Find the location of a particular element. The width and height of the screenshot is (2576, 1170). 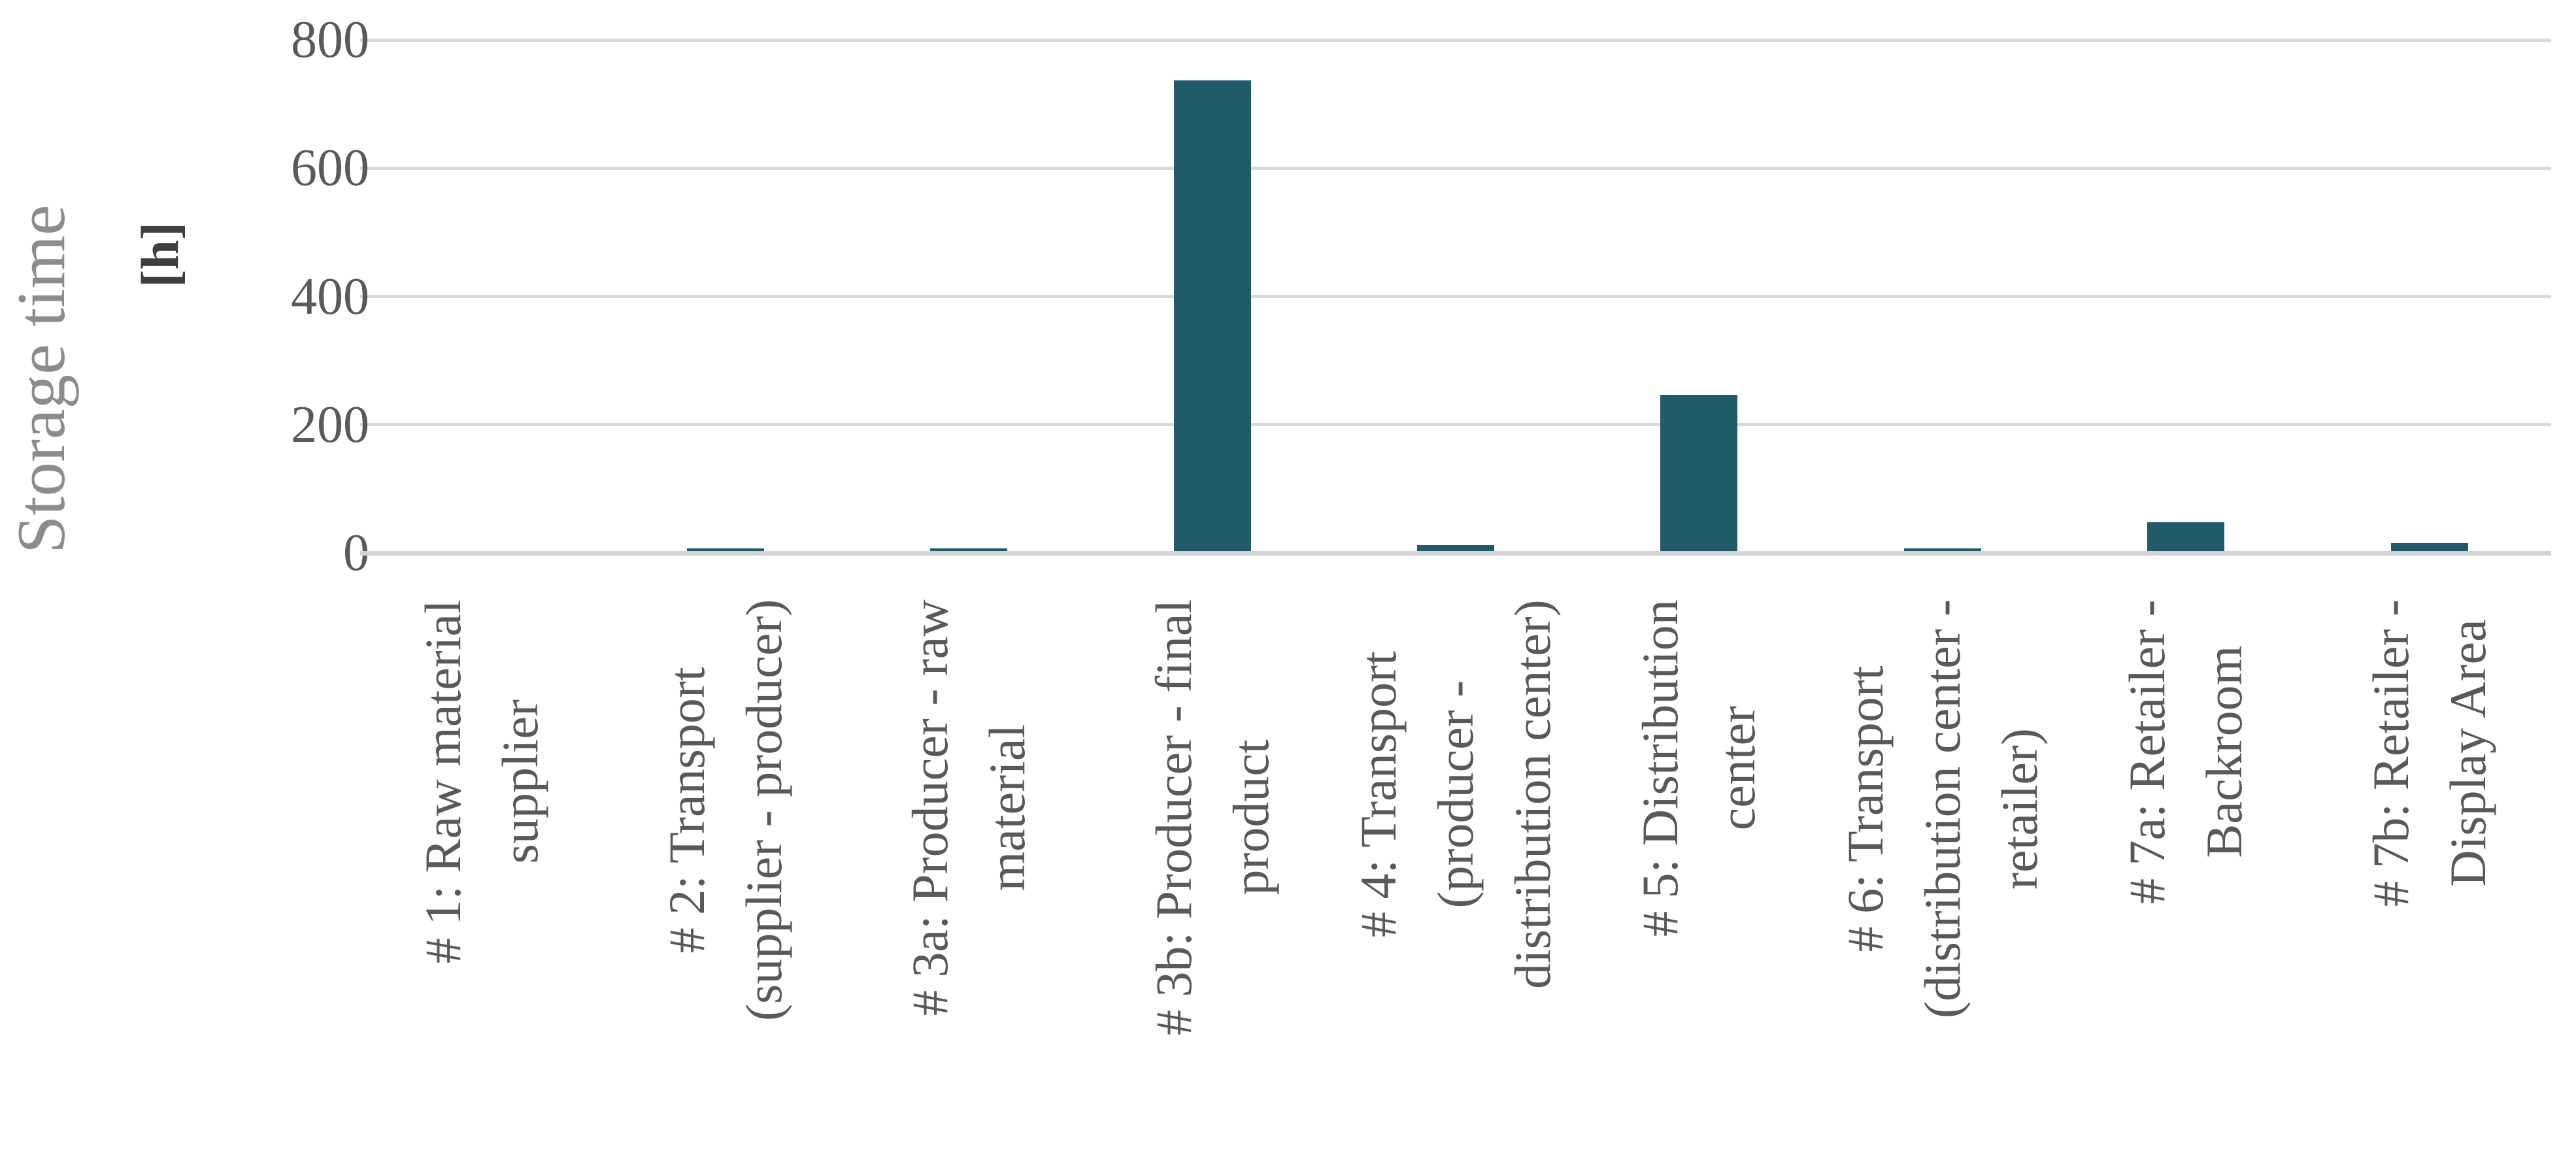

y-tick-label-400: 400 is located at coordinates (330, 296).